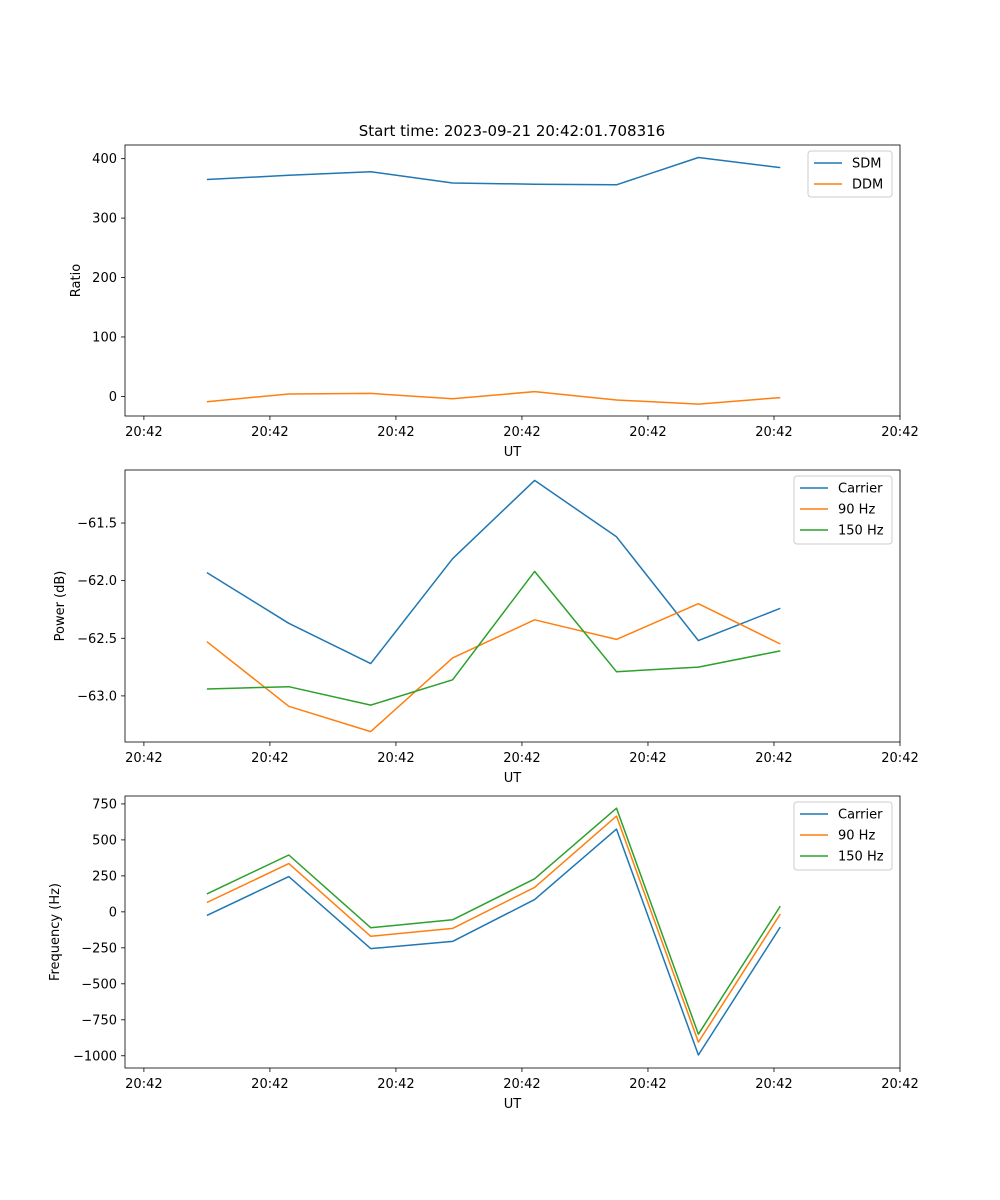 The height and width of the screenshot is (1200, 1000). I want to click on figure-title: Start time: 2023-09-21 20:42:01.708316, so click(512, 131).